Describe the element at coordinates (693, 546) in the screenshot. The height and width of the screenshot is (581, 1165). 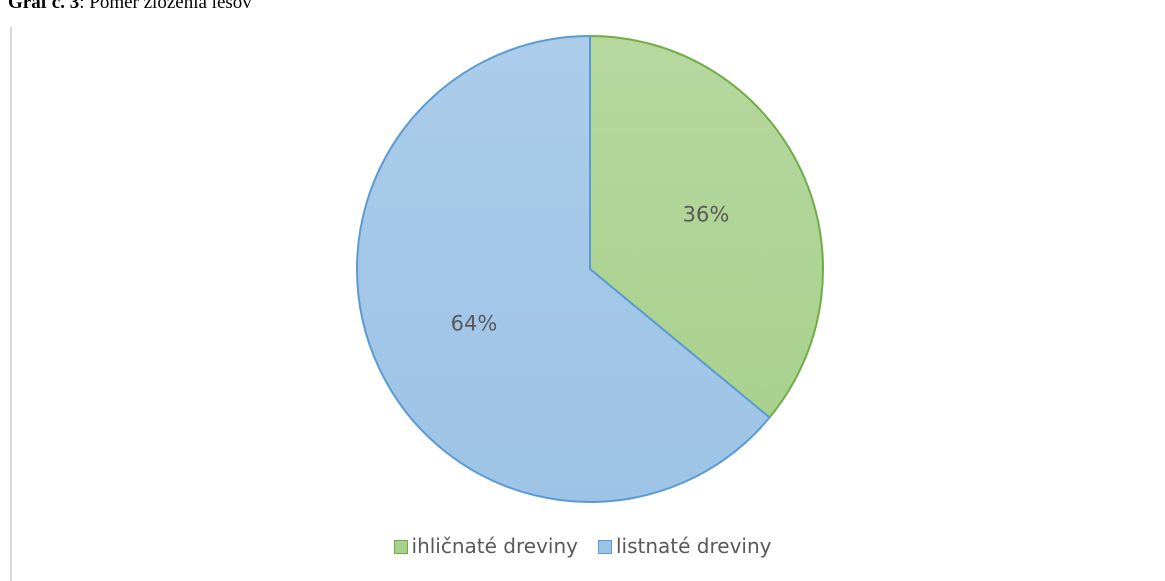
I see `legend-label-listnate: listnaté dreviny` at that location.